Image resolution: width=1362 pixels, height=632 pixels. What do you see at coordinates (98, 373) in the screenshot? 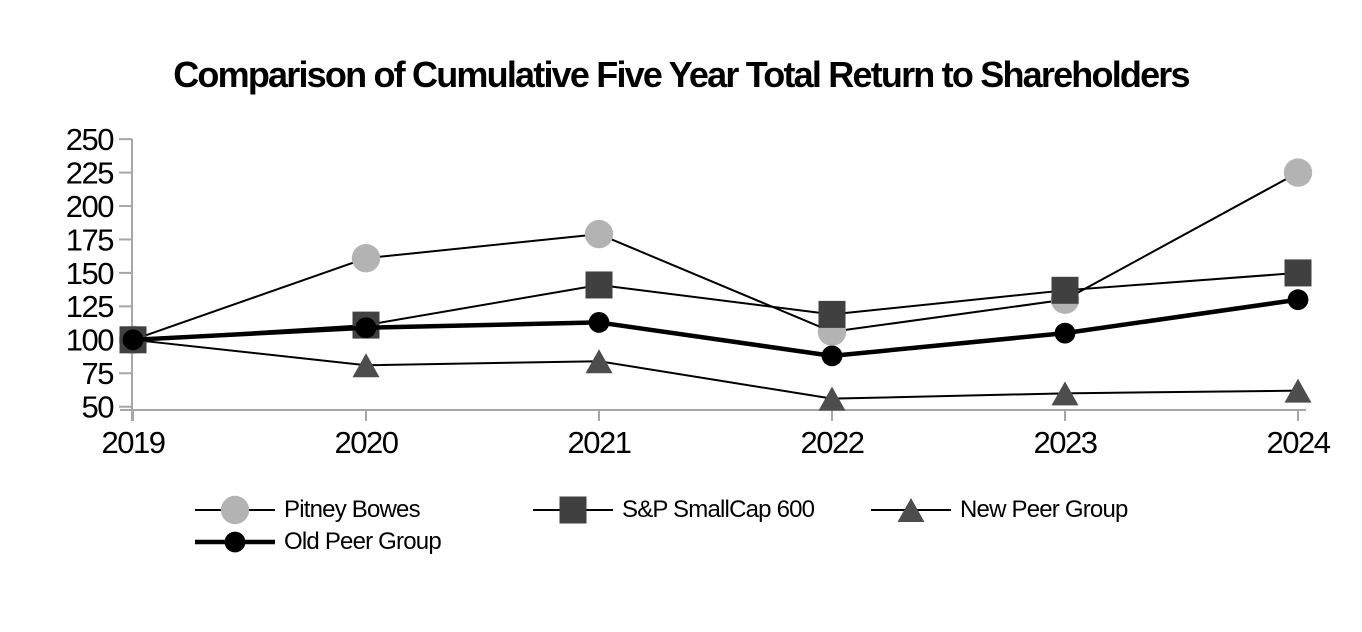
I see `y-axis-tick-label: 75` at bounding box center [98, 373].